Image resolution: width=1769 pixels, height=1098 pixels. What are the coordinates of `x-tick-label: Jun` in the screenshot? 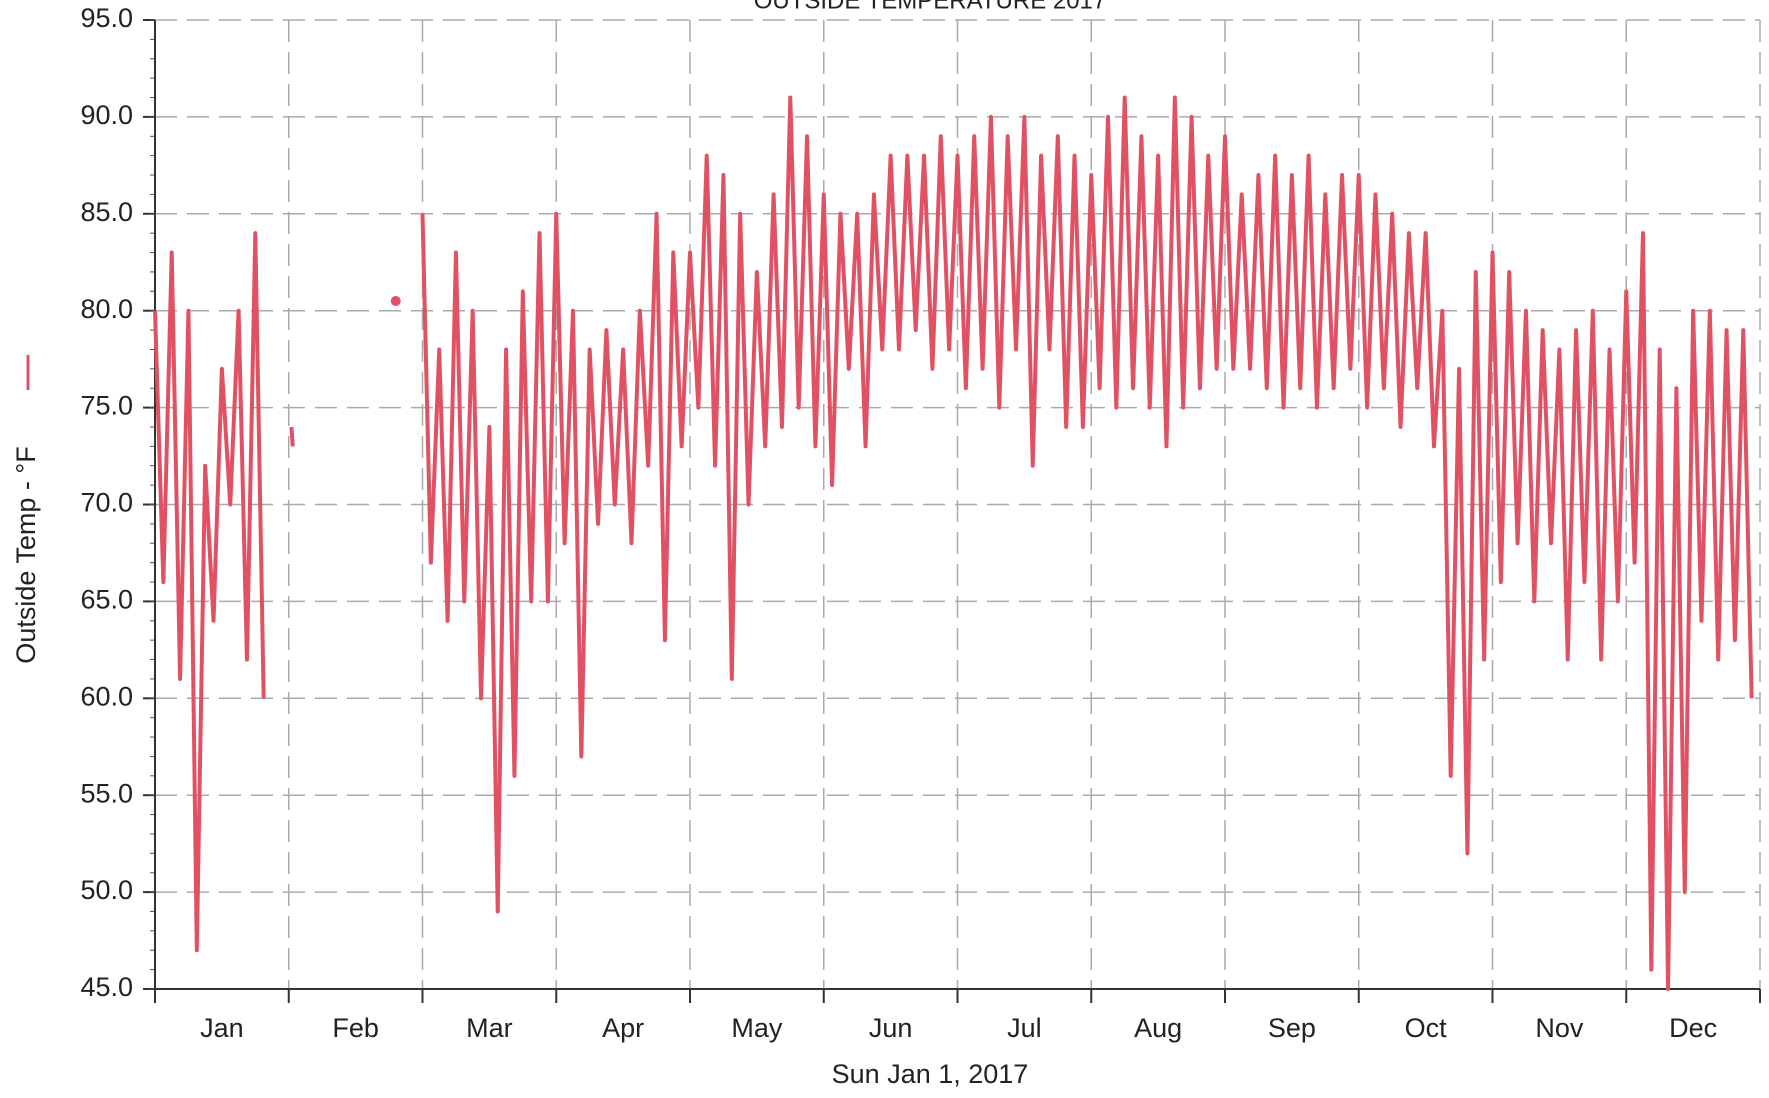 It's located at (891, 1028).